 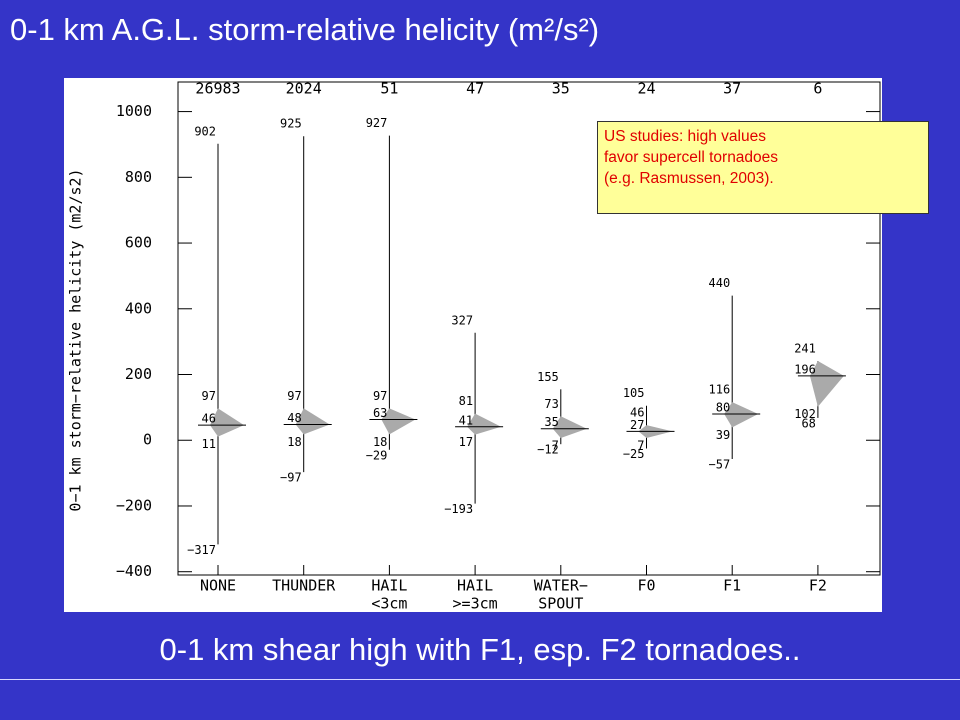 I want to click on max-label: 440, so click(x=720, y=283).